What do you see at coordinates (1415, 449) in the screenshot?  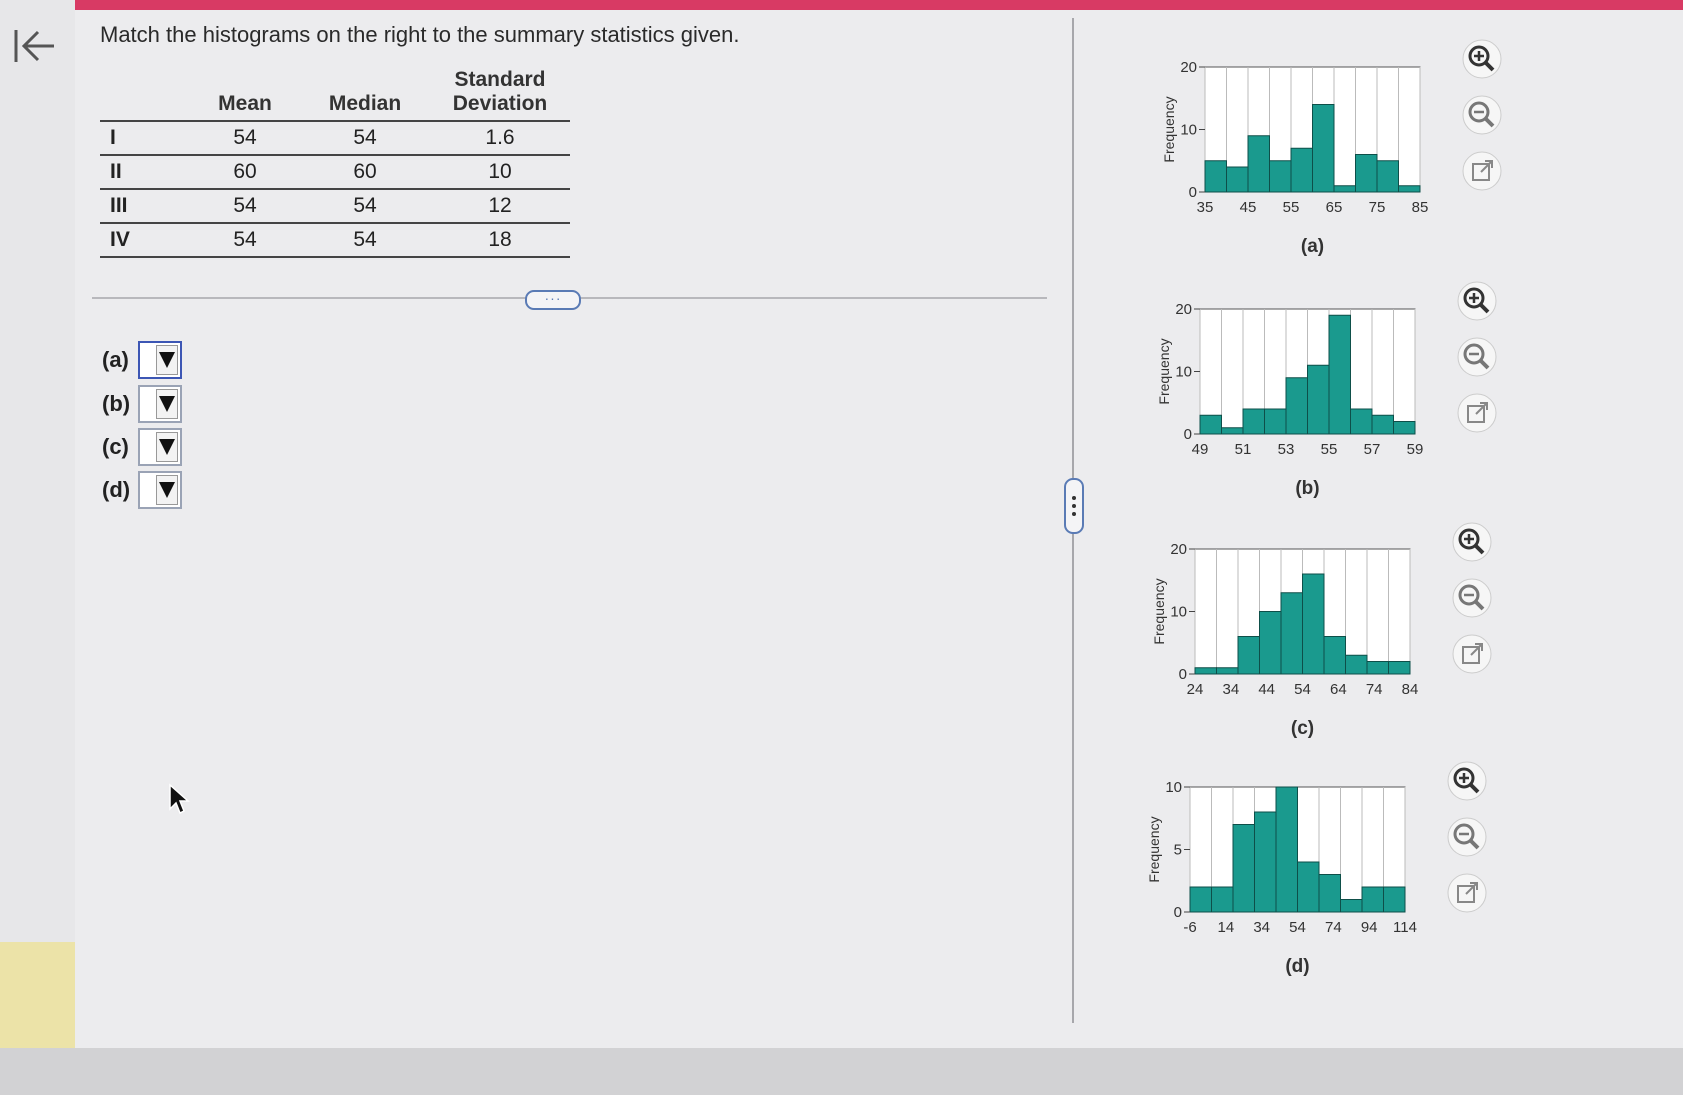 I see `x-tick-label: 59` at bounding box center [1415, 449].